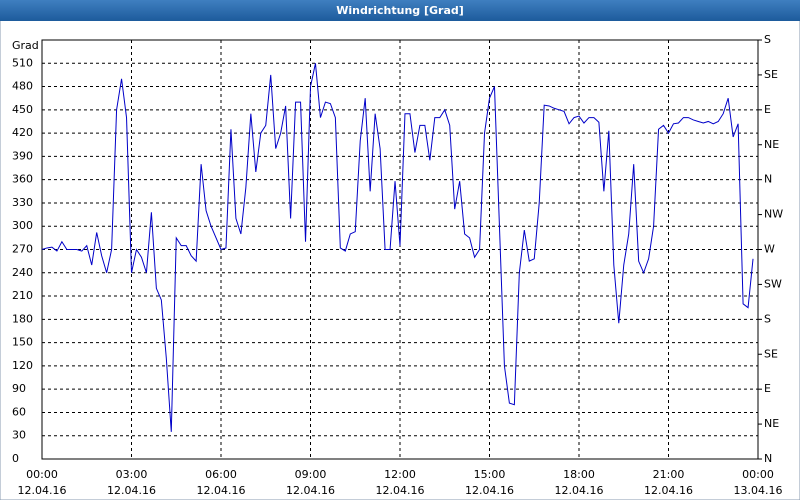  Describe the element at coordinates (131, 482) in the screenshot. I see `x-tick-label: 03:00 12.04.16` at that location.